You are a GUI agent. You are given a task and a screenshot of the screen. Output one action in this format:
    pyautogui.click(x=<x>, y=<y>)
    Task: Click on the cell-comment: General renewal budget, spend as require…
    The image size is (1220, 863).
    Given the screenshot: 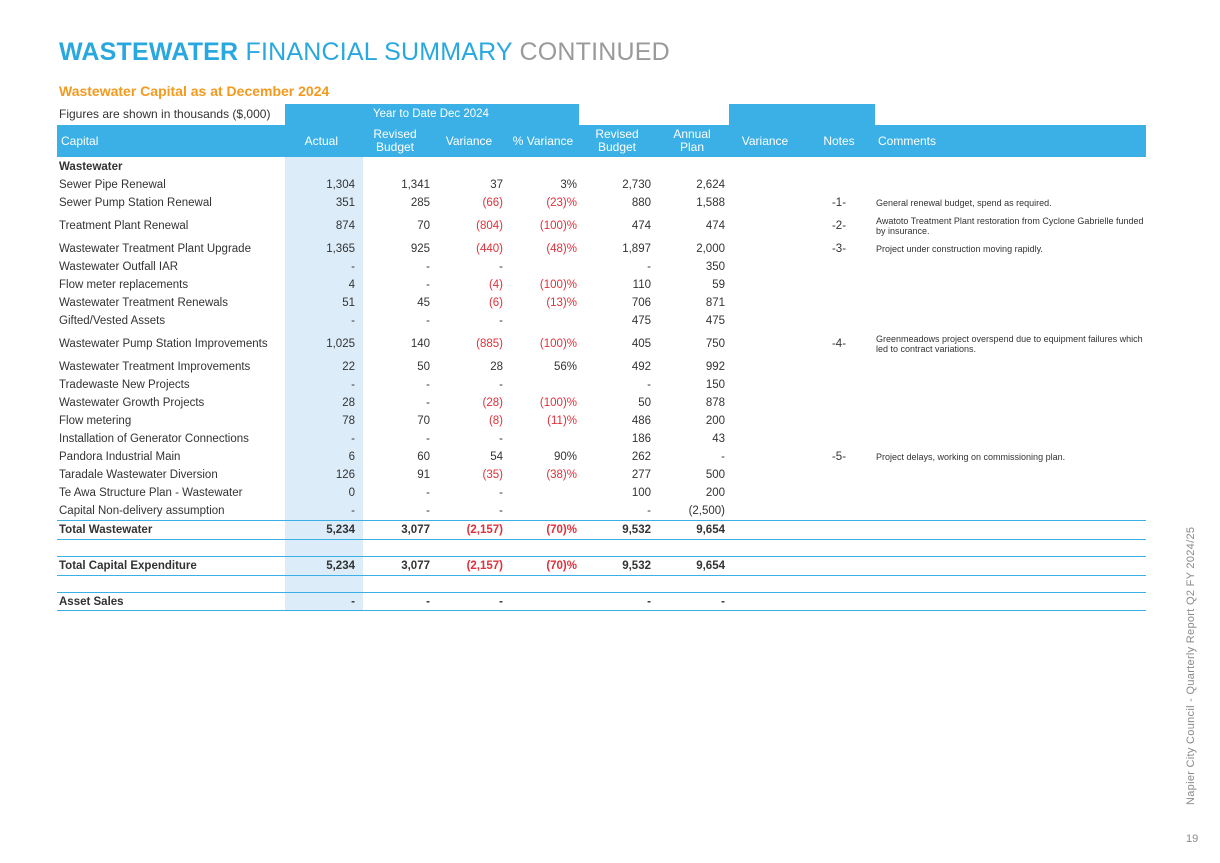 What is the action you would take?
    pyautogui.click(x=964, y=203)
    